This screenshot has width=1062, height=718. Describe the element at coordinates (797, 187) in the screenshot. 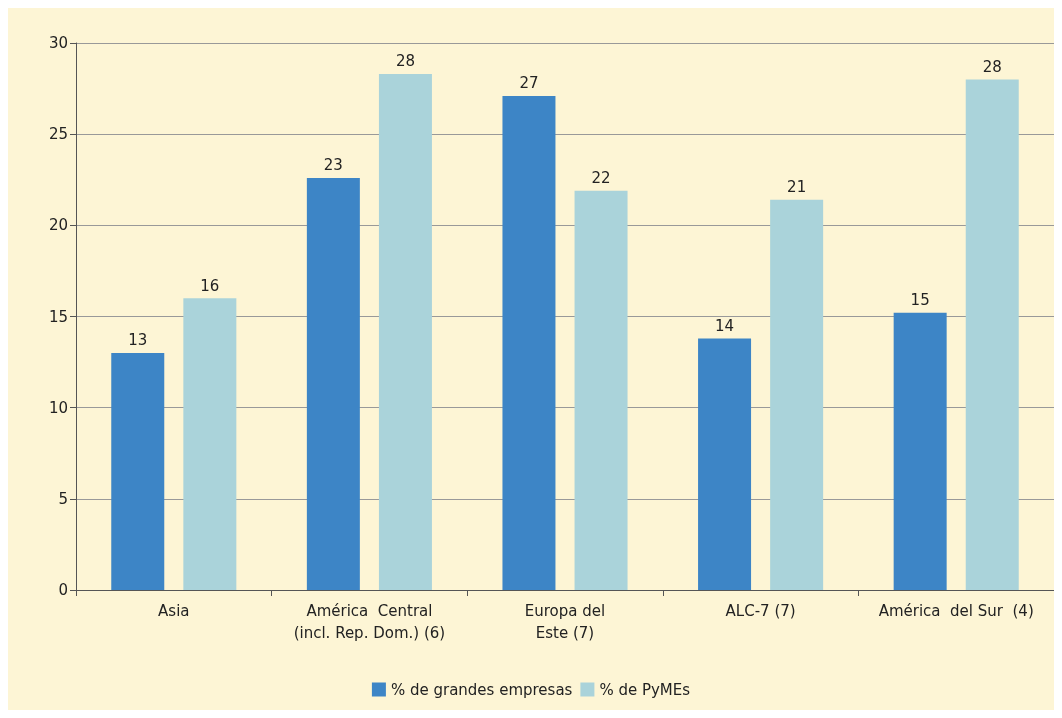

I see `data-label: 21` at that location.